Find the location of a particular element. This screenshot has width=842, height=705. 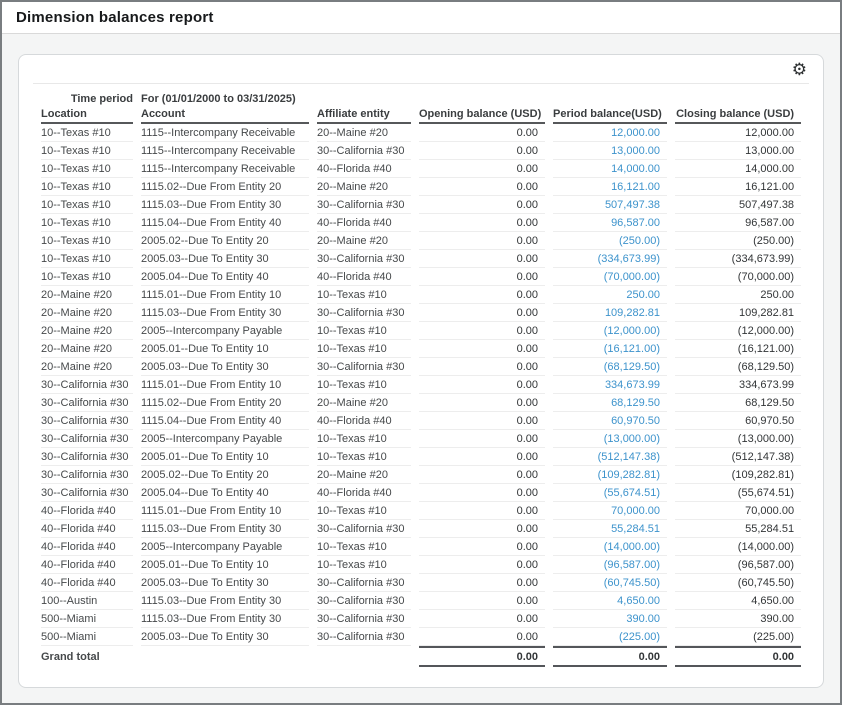

period-balance-link: (12,000.00) is located at coordinates (610, 331).